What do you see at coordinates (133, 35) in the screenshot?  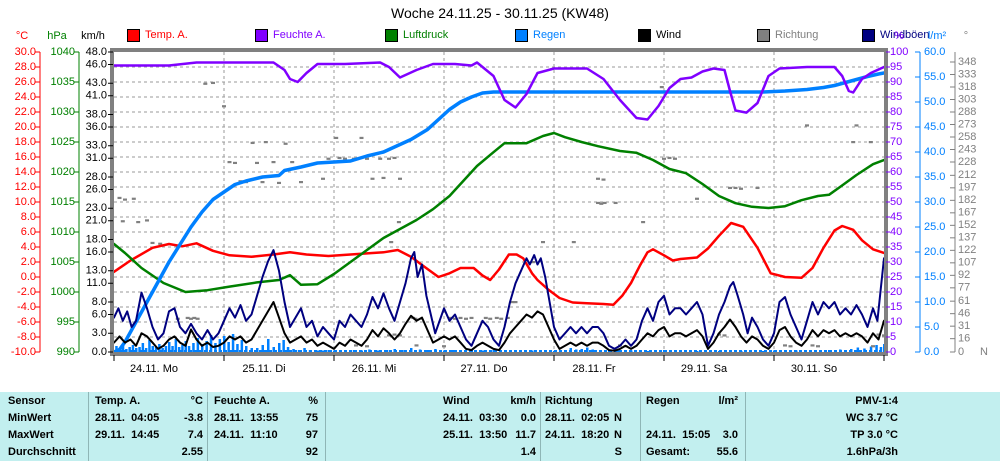 I see `temp-swatch-icon` at bounding box center [133, 35].